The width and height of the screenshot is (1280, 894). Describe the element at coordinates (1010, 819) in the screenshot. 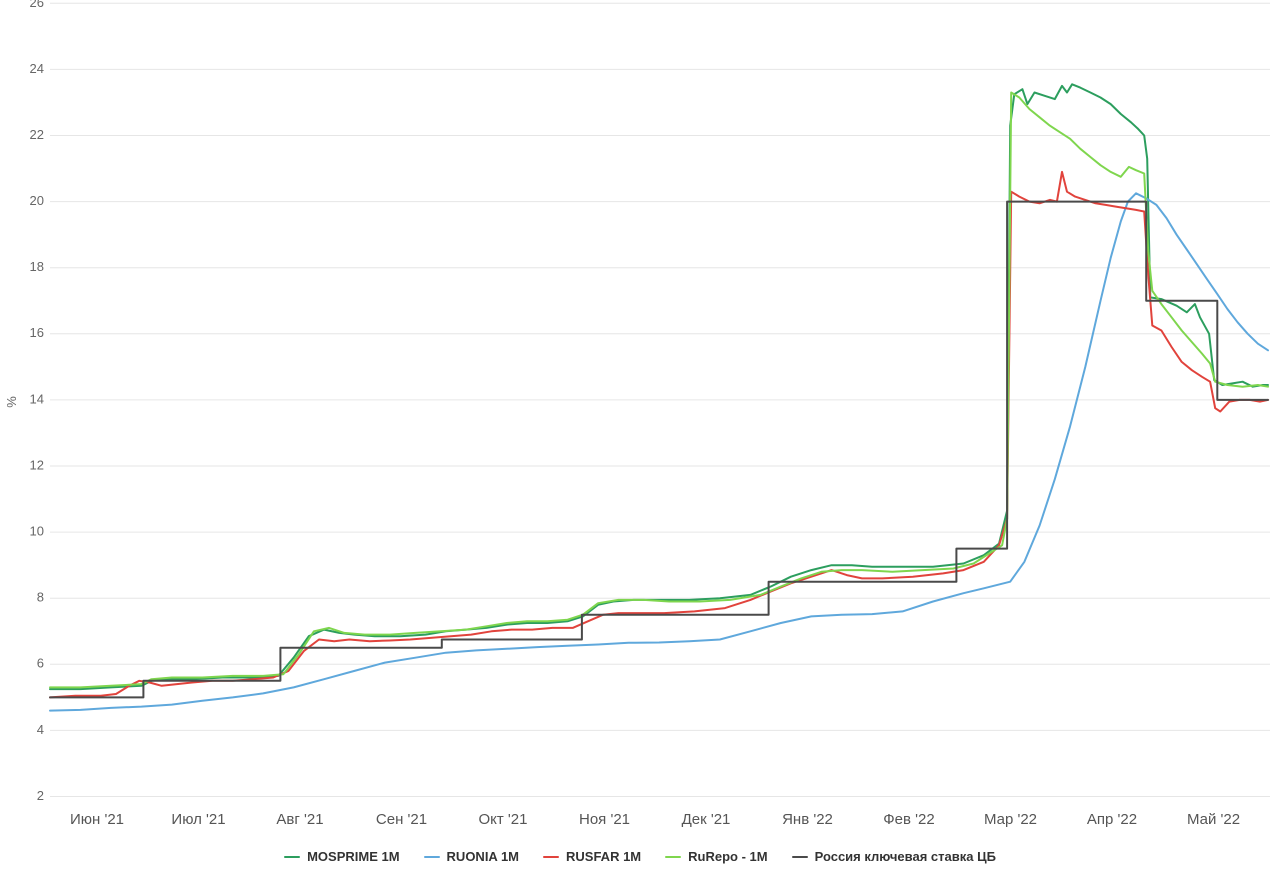

I see `x-axis-label: Мар '22` at that location.